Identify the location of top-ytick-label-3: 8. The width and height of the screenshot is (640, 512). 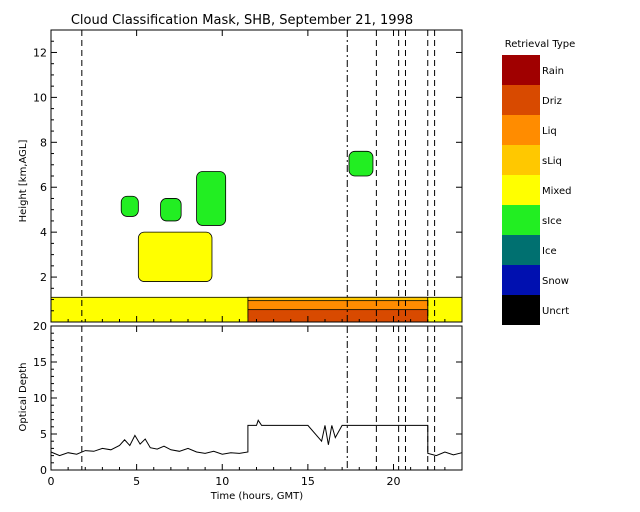
(43, 142).